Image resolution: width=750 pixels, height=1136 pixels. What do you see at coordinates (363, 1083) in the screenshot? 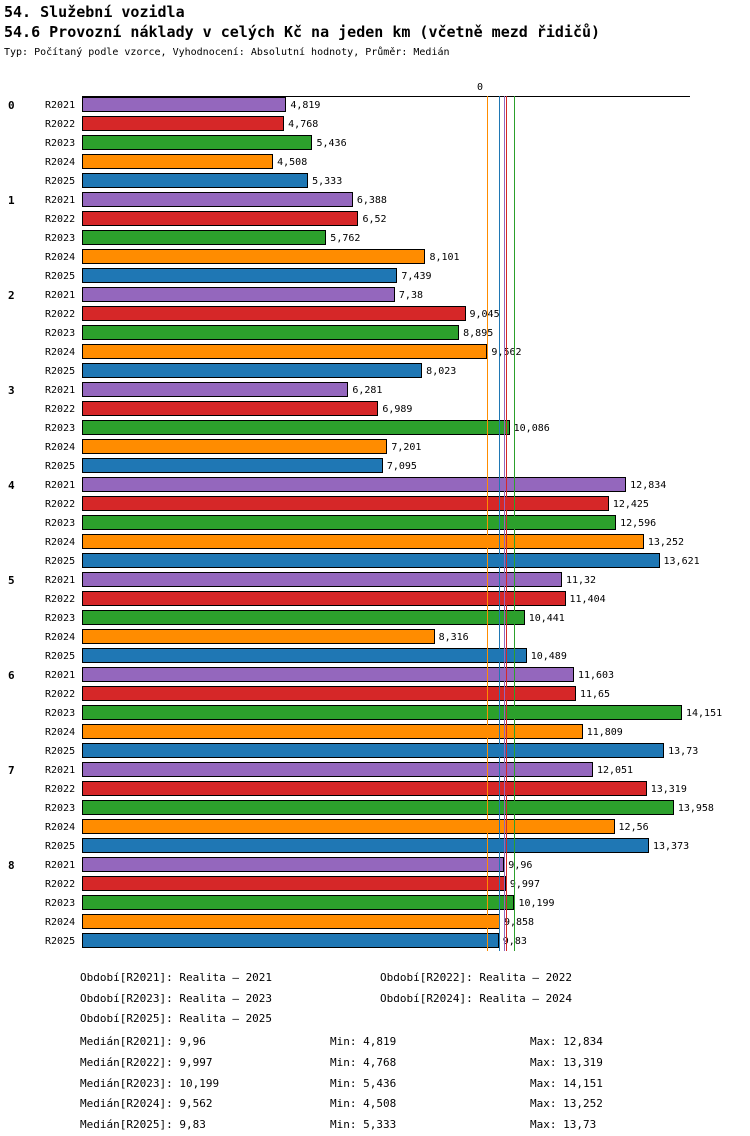
I see `stat-min: Min: 5,436` at bounding box center [363, 1083].